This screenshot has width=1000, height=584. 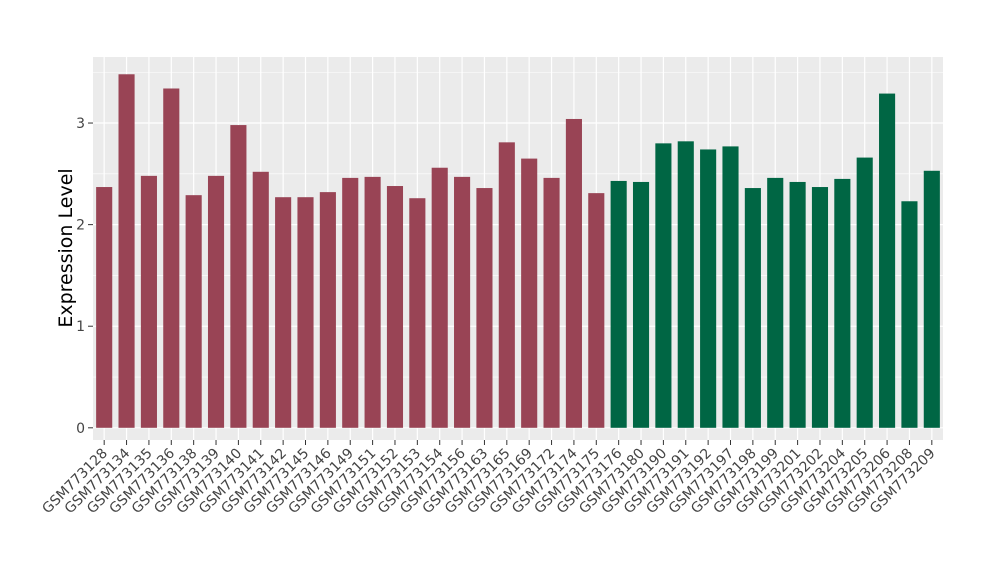 I want to click on y-tick-label: 1, so click(x=80, y=327).